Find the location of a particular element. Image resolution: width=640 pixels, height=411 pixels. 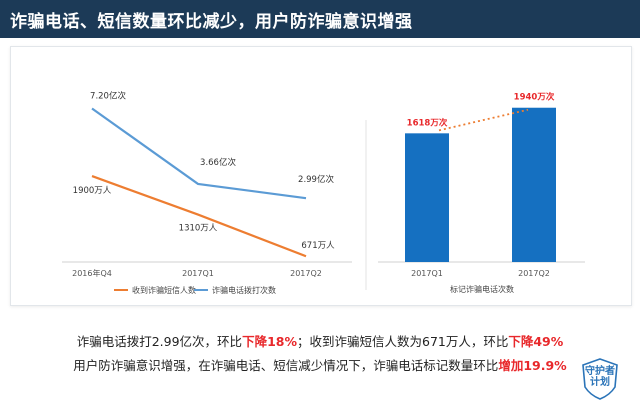

legend-label-fraud-calls: 诈骗电话拨打次数 is located at coordinates (244, 290).